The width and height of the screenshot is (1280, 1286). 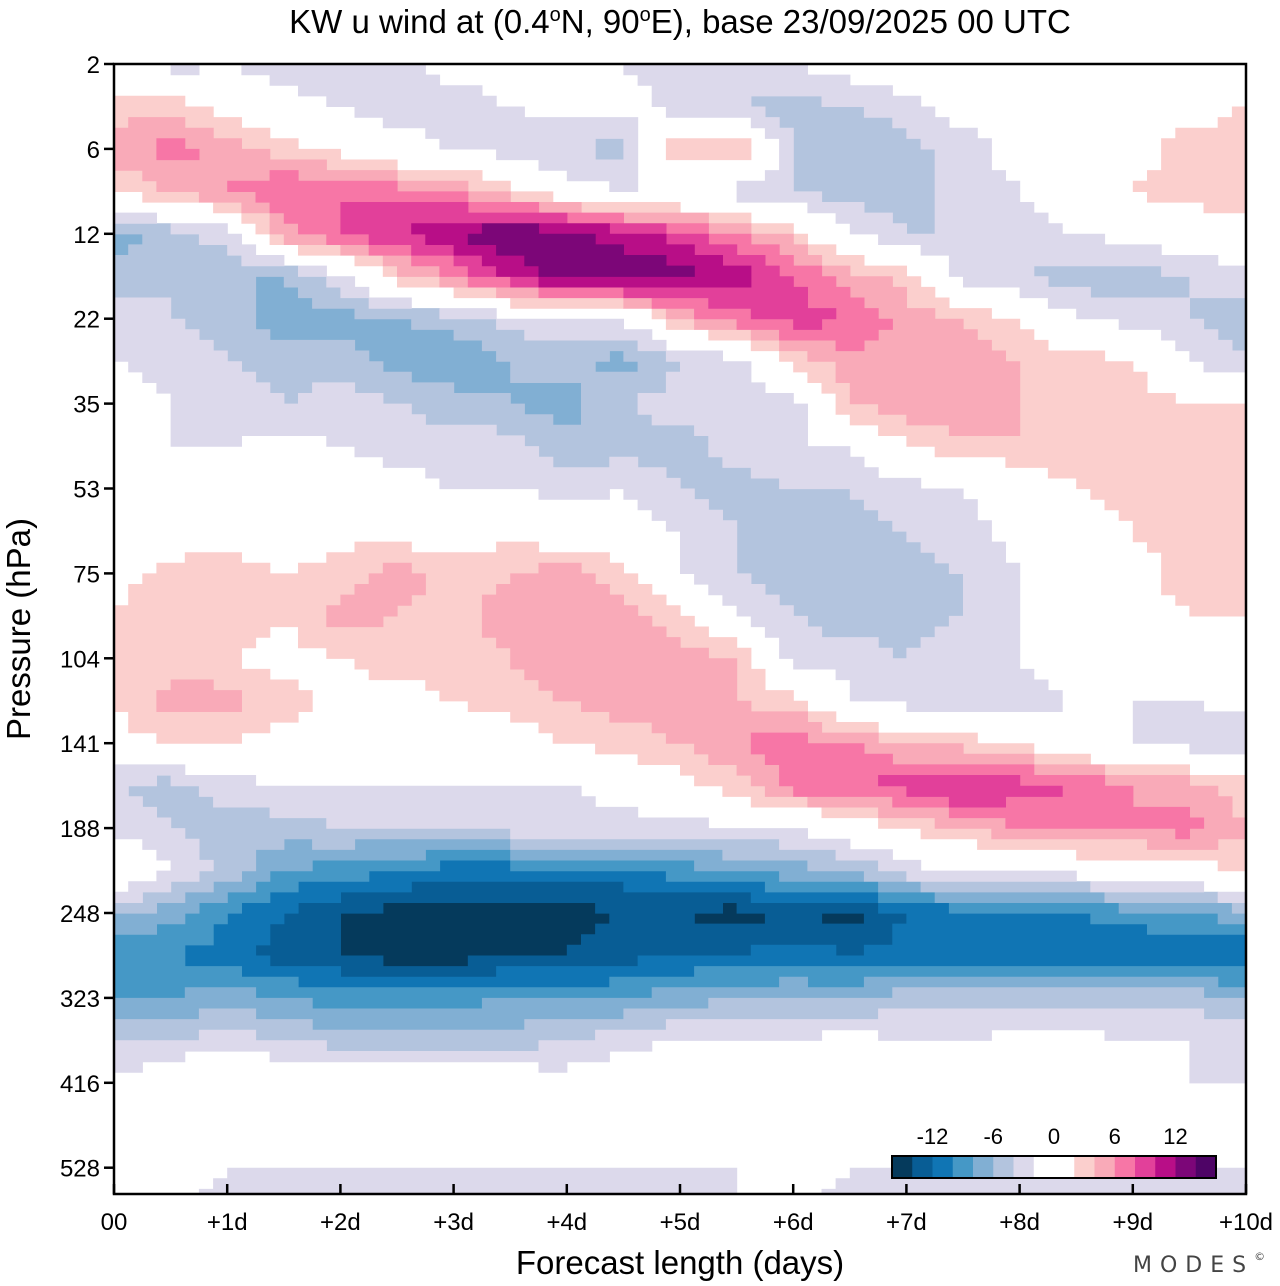 I want to click on colorbar-frame, so click(x=1054, y=1167).